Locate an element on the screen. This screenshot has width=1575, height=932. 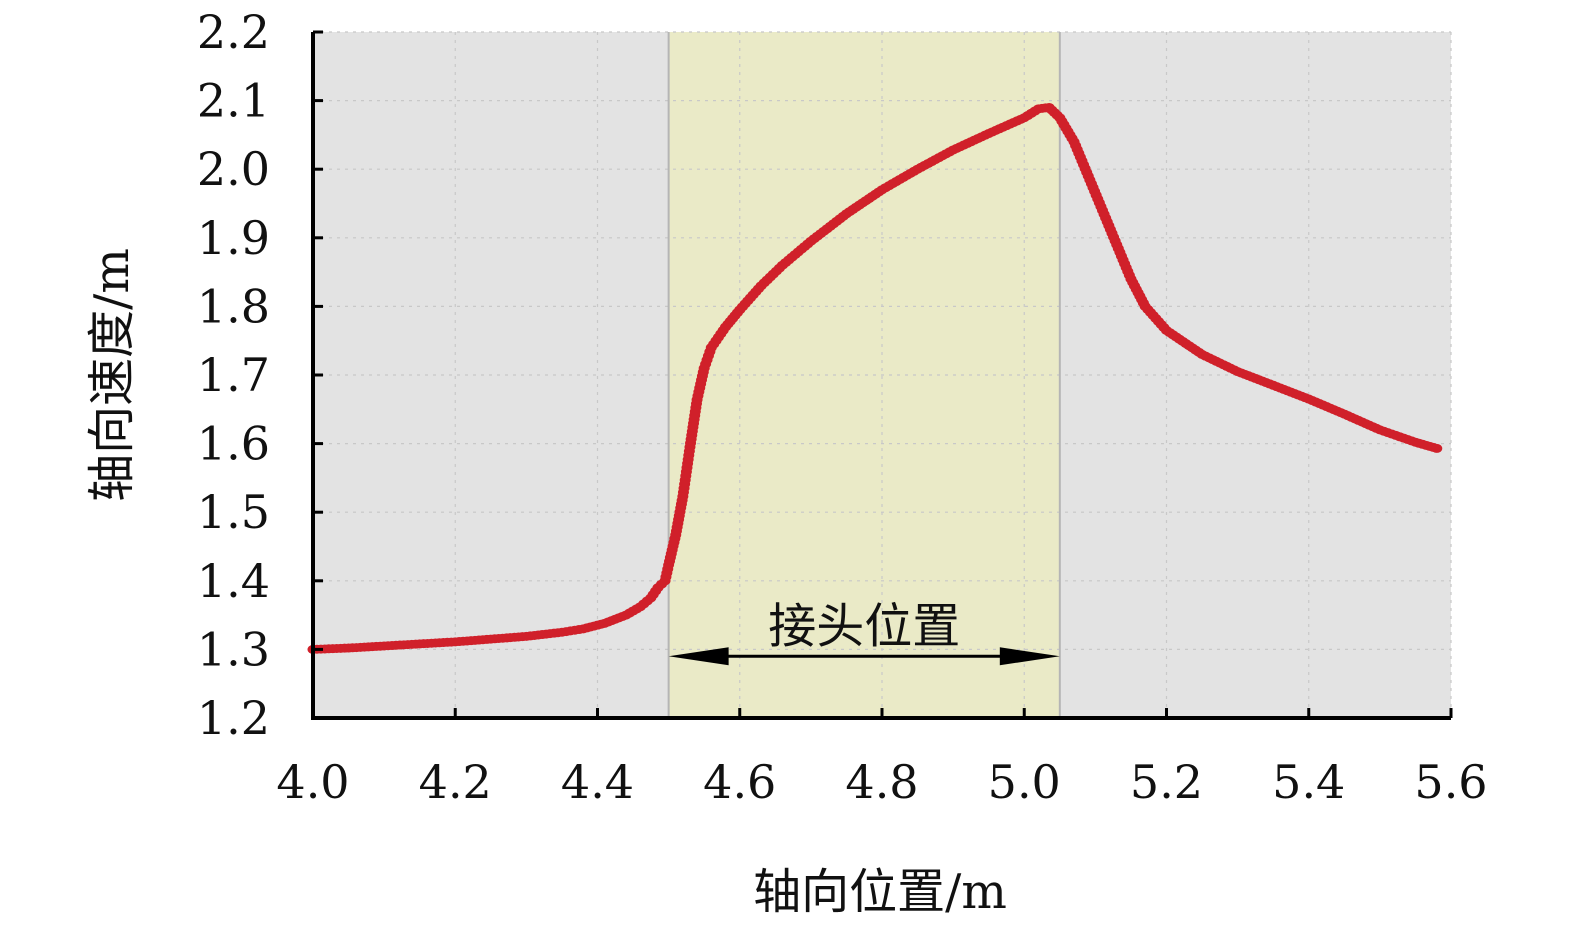
x-tick-label: 5.4 is located at coordinates (1308, 782).